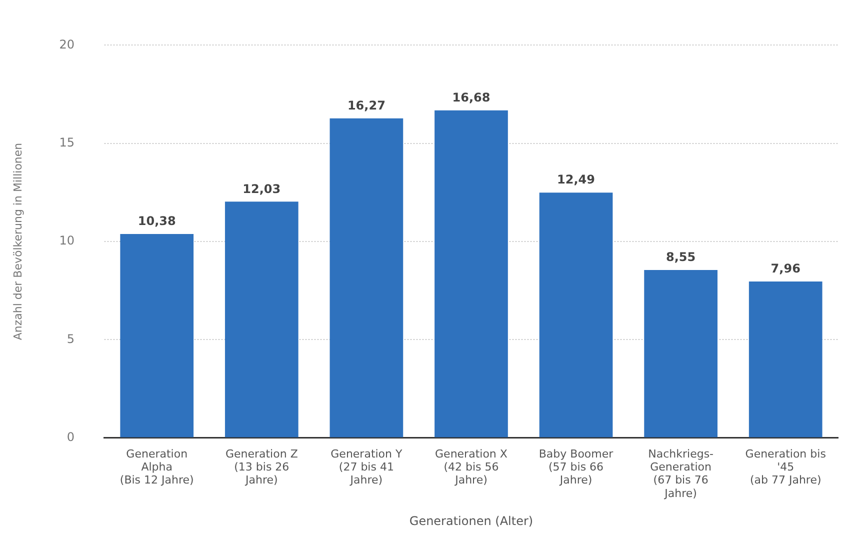 This screenshot has width=856, height=545. What do you see at coordinates (70, 339) in the screenshot?
I see `y-tick-label: 5` at bounding box center [70, 339].